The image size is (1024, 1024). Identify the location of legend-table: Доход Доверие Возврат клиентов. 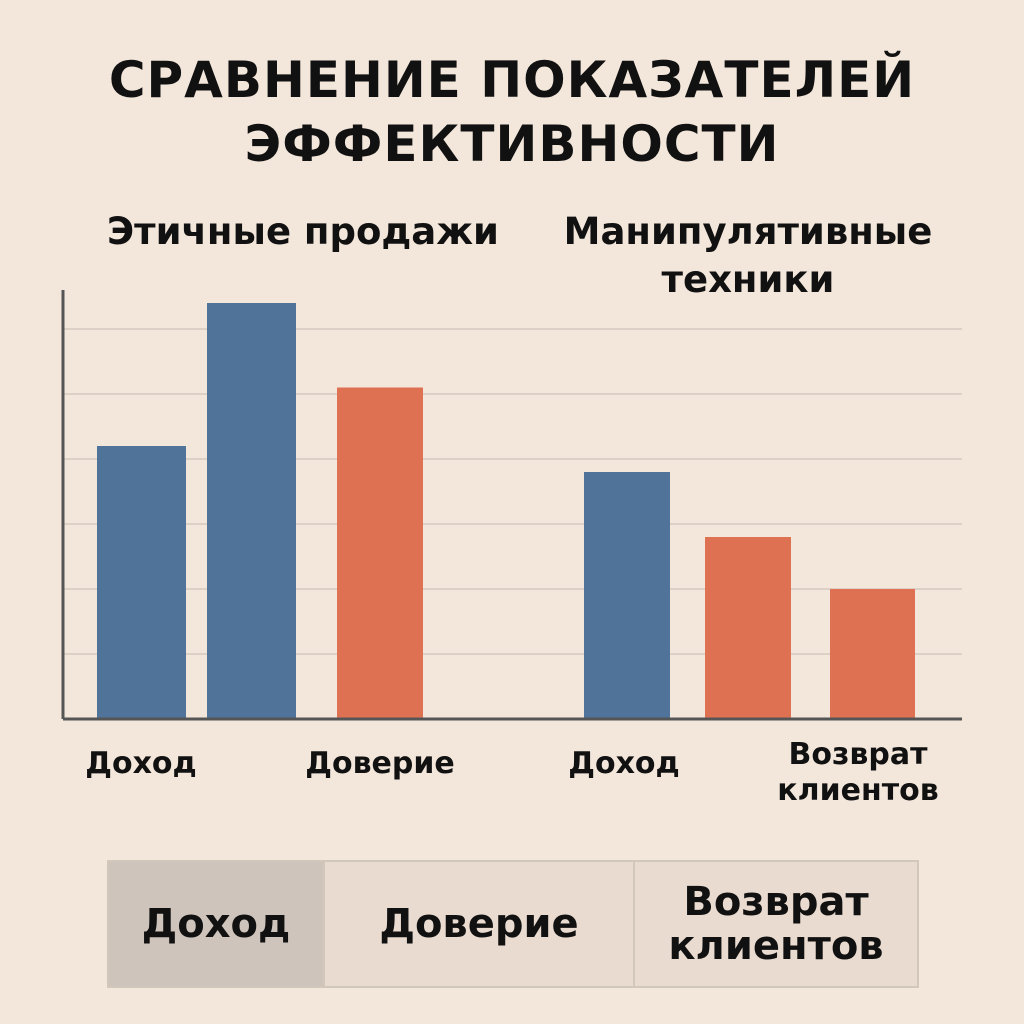
(513, 924).